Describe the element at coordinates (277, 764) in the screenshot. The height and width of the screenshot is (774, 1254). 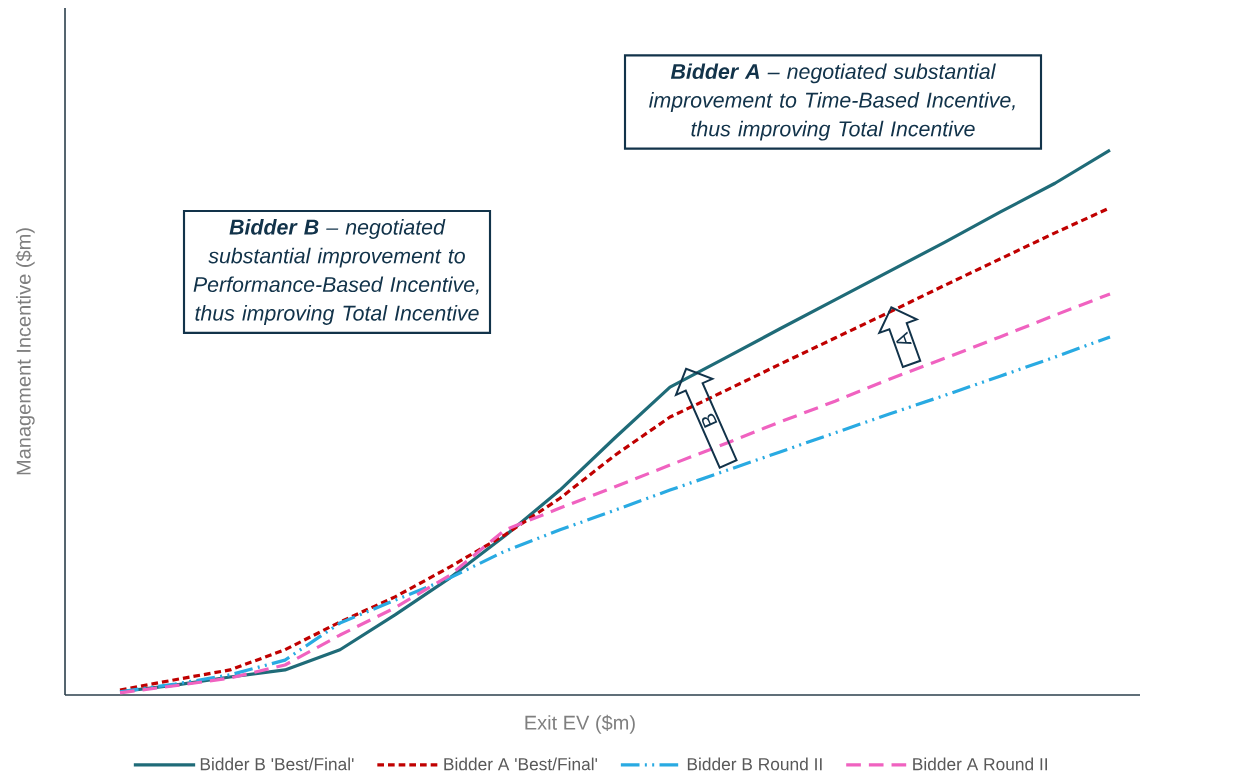
I see `legend-label: Bidder B 'Best/Final'` at that location.